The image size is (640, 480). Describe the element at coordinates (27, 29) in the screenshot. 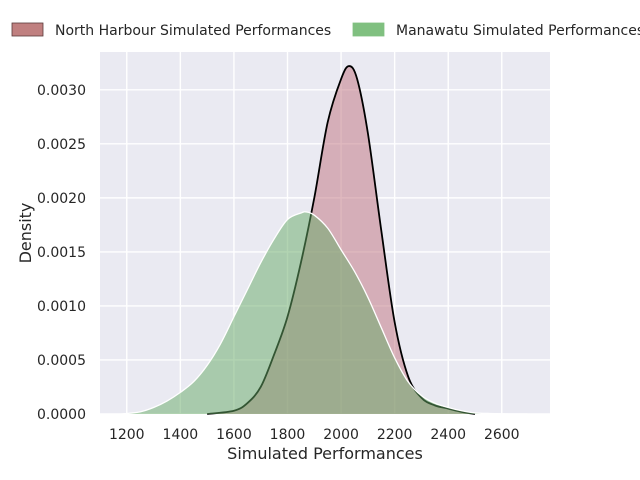

I see `north-harbour-legend-swatch` at that location.